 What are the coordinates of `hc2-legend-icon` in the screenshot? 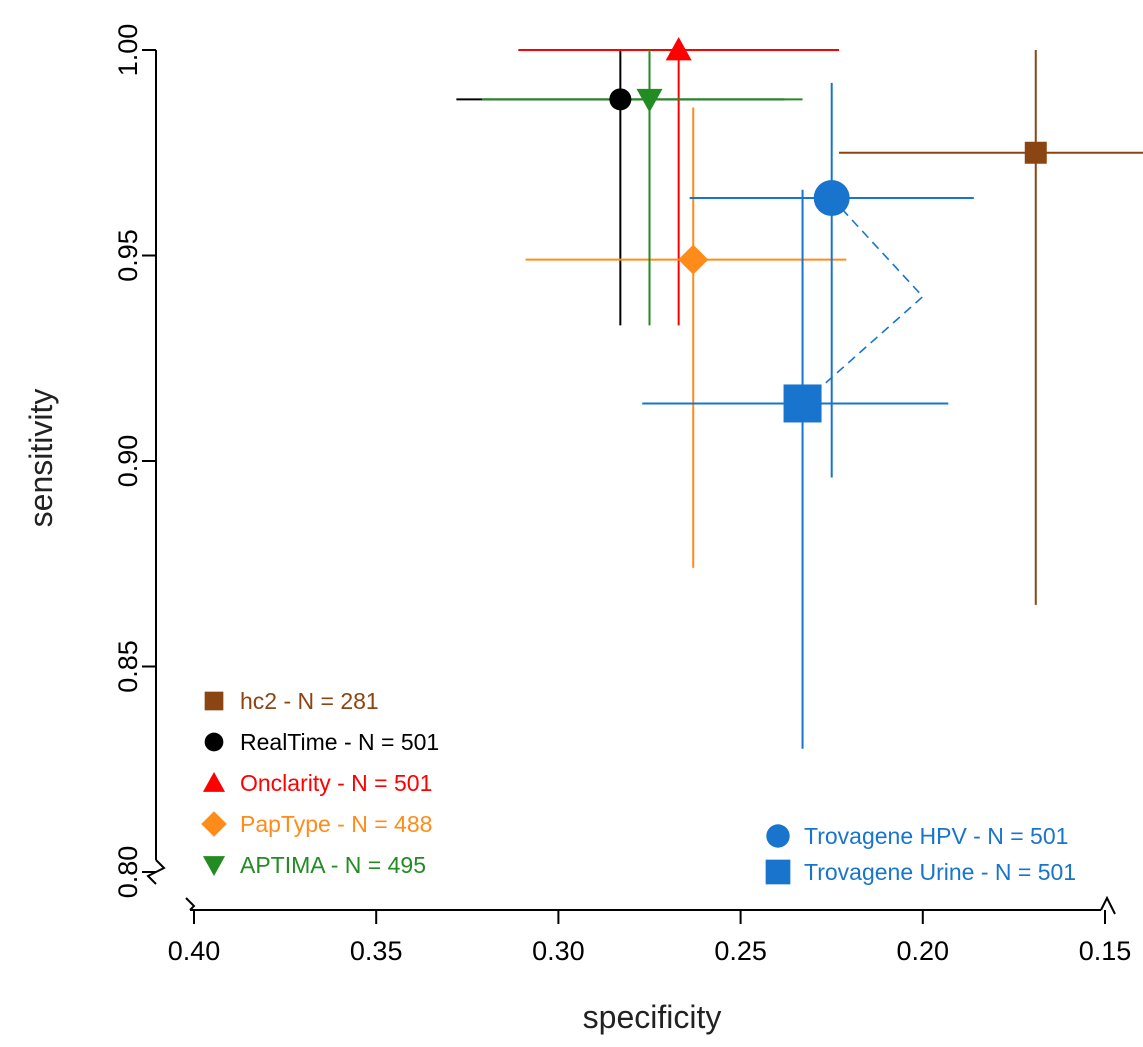 It's located at (214, 701).